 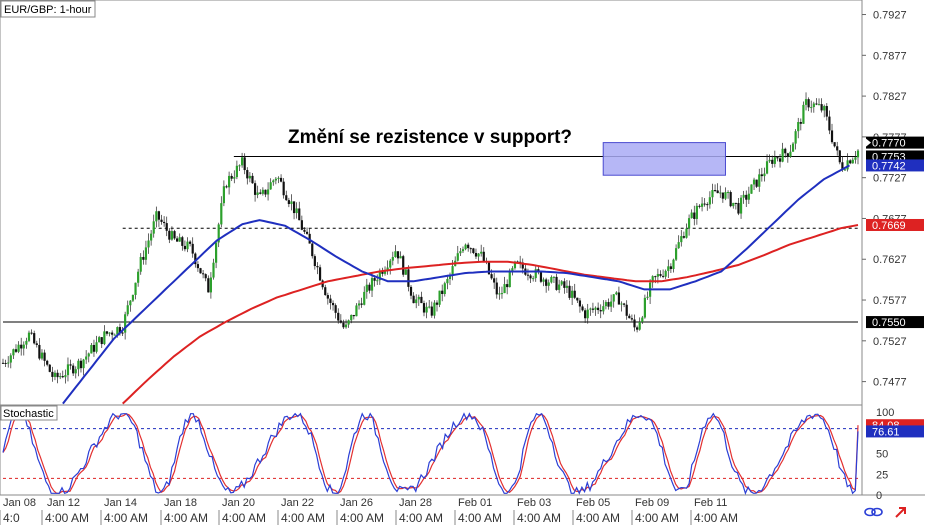 What do you see at coordinates (63, 503) in the screenshot?
I see `date-label: Jan 12` at bounding box center [63, 503].